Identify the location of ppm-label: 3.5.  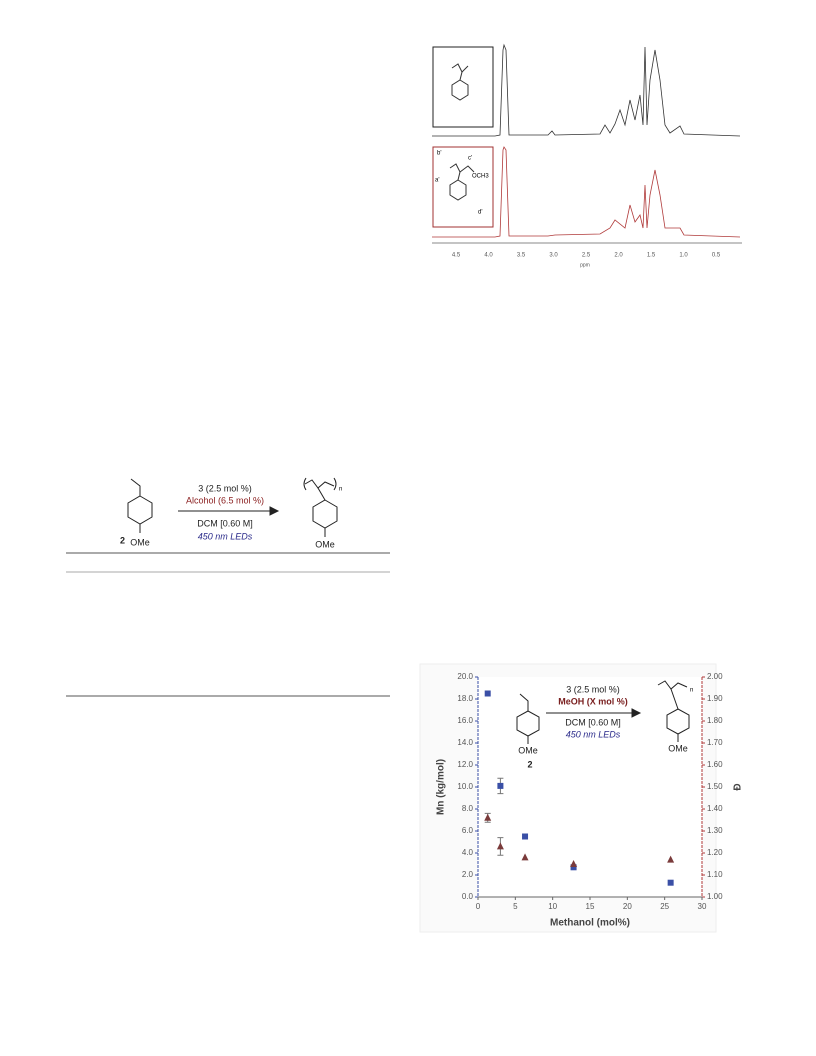
(521, 256).